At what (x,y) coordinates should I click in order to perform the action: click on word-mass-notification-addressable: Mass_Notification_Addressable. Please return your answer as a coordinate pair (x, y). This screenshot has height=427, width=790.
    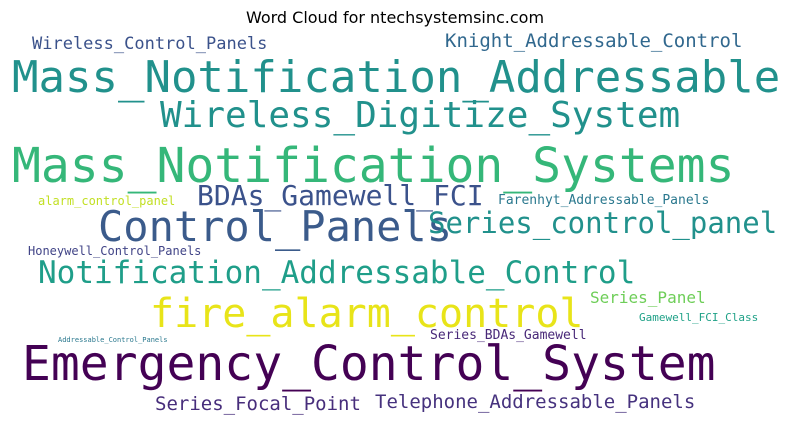
    Looking at the image, I should click on (396, 77).